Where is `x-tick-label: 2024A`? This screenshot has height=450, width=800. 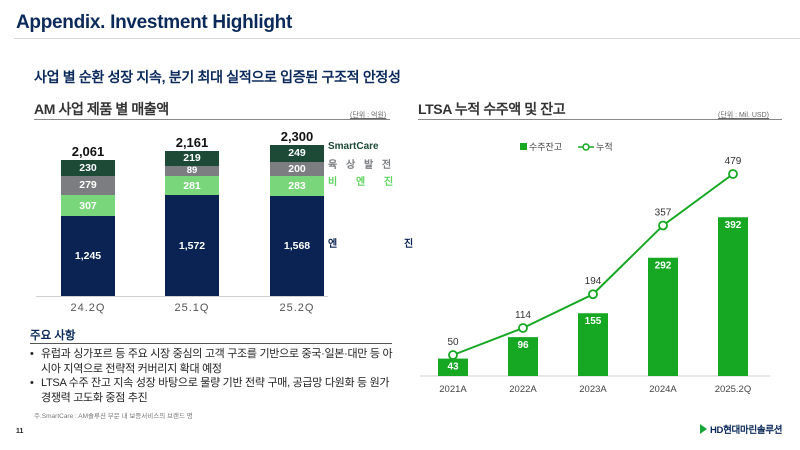 x-tick-label: 2024A is located at coordinates (663, 389).